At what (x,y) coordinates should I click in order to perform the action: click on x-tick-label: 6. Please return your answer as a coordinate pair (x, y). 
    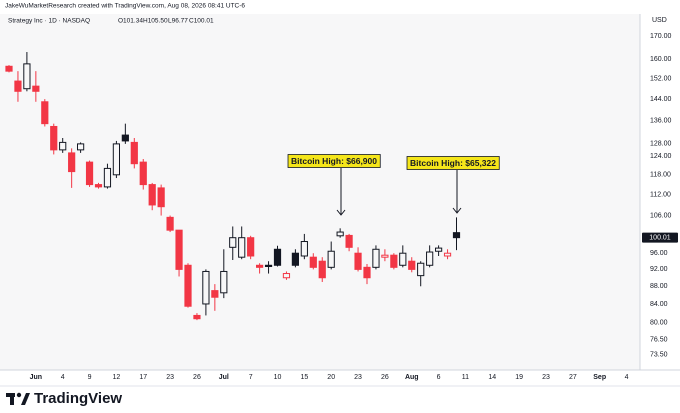
    Looking at the image, I should click on (439, 377).